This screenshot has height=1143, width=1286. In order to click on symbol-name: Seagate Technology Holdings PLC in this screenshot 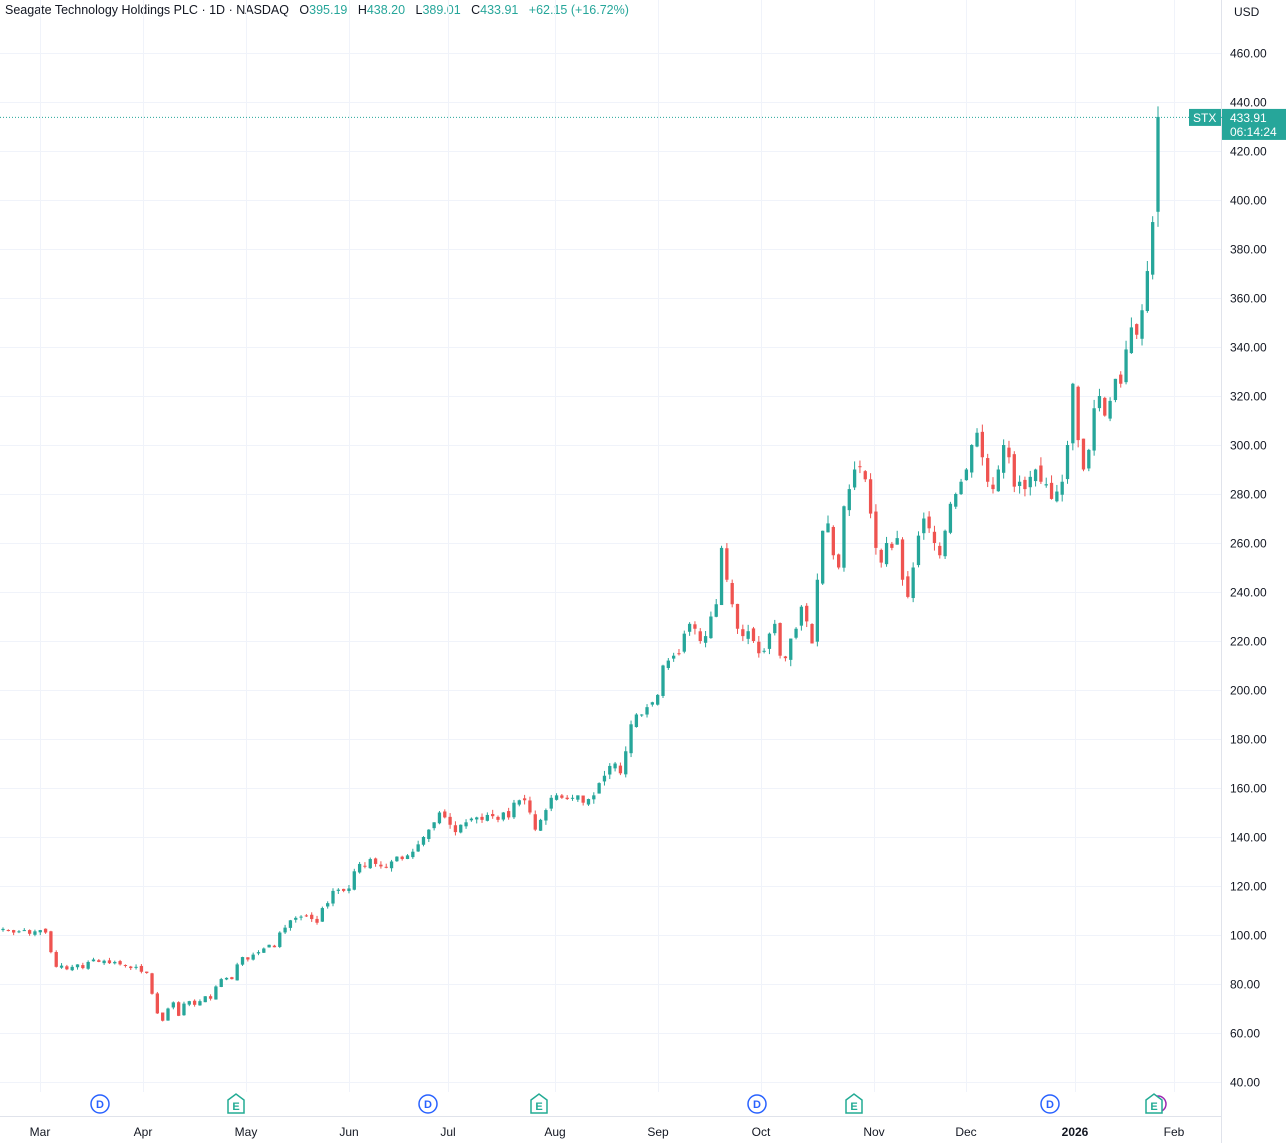, I will do `click(101, 10)`.